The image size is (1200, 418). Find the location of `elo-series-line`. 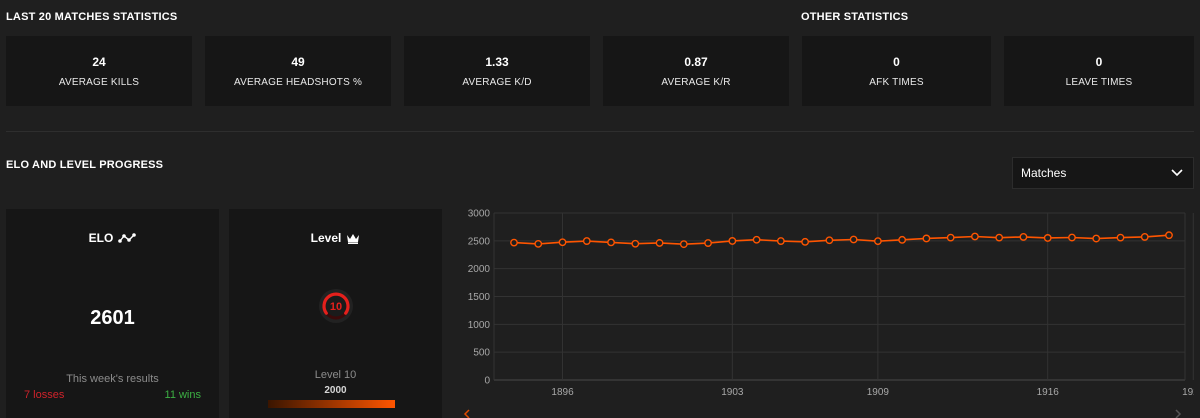

elo-series-line is located at coordinates (841, 240).